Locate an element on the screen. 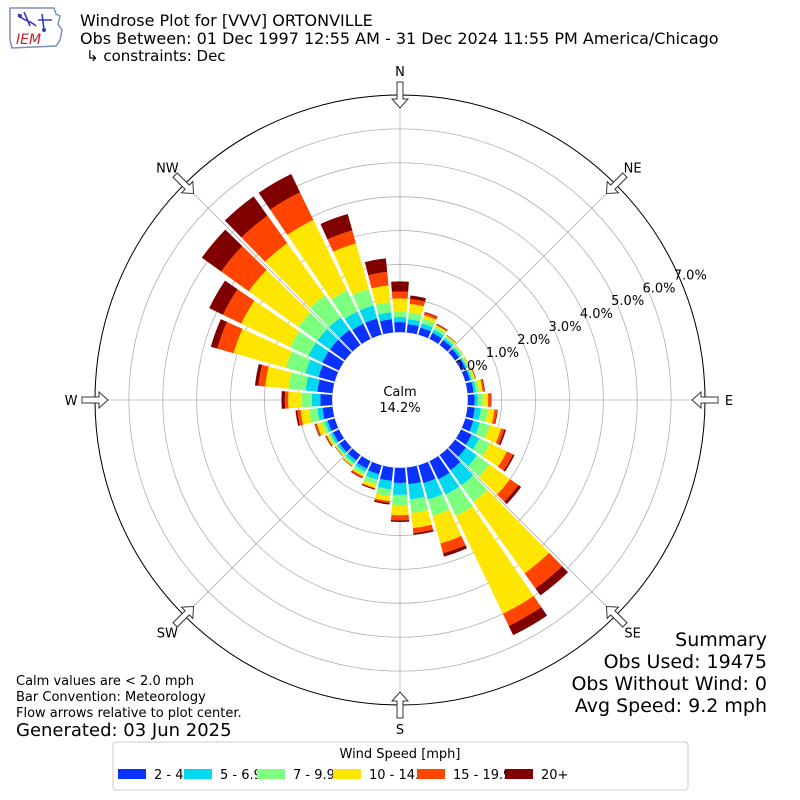 This screenshot has width=800, height=800. iem-logo: IEM is located at coordinates (36, 28).